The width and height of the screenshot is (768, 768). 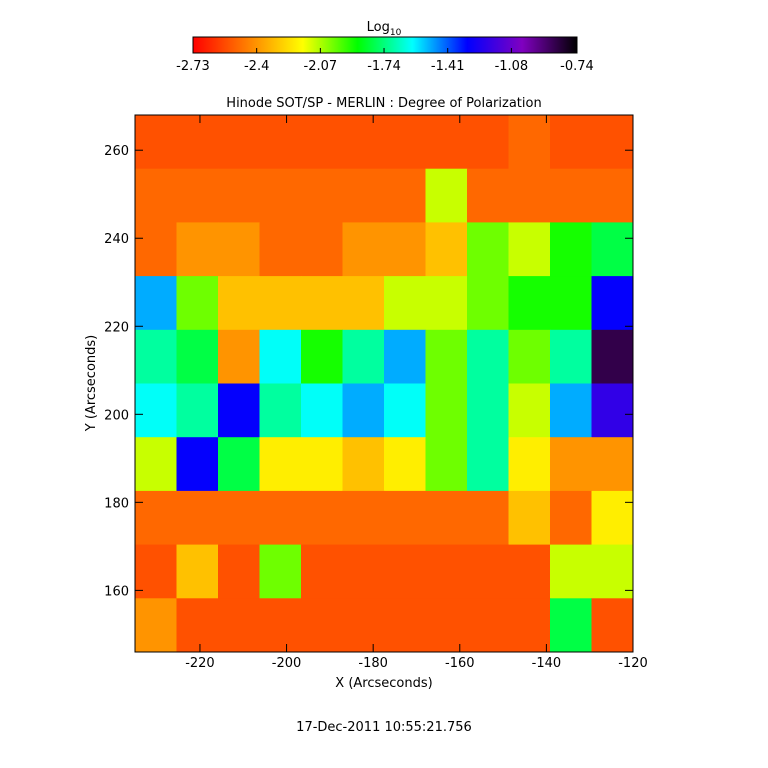 I want to click on x-tick-label: -140, so click(x=547, y=663).